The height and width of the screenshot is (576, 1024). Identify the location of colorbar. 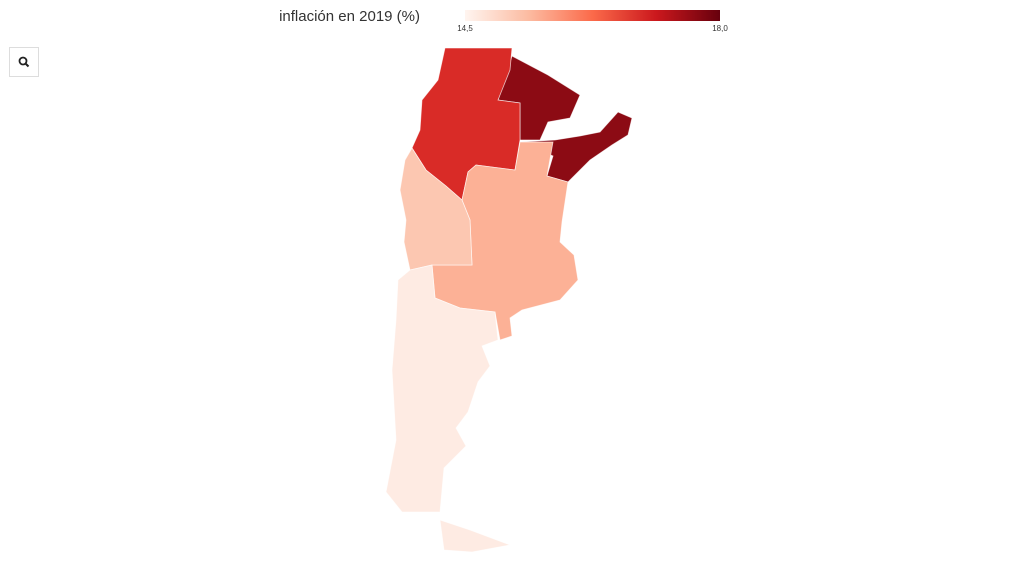
(592, 15).